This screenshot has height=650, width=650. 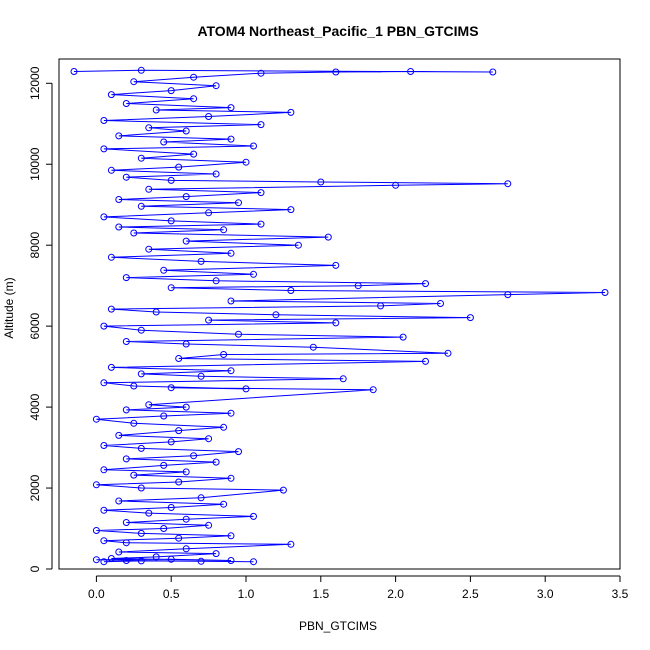 What do you see at coordinates (545, 594) in the screenshot?
I see `x-tick-label: 3.0` at bounding box center [545, 594].